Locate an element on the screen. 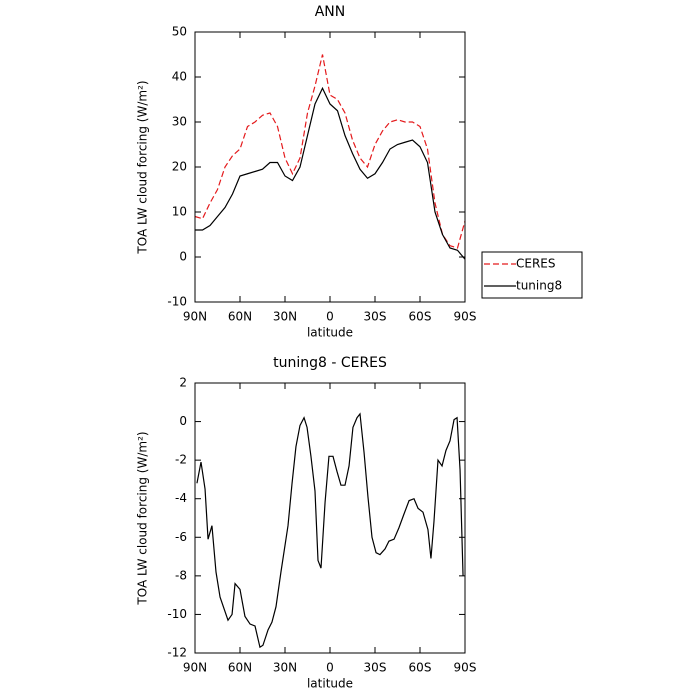  y-tick-label: -8 is located at coordinates (181, 575).